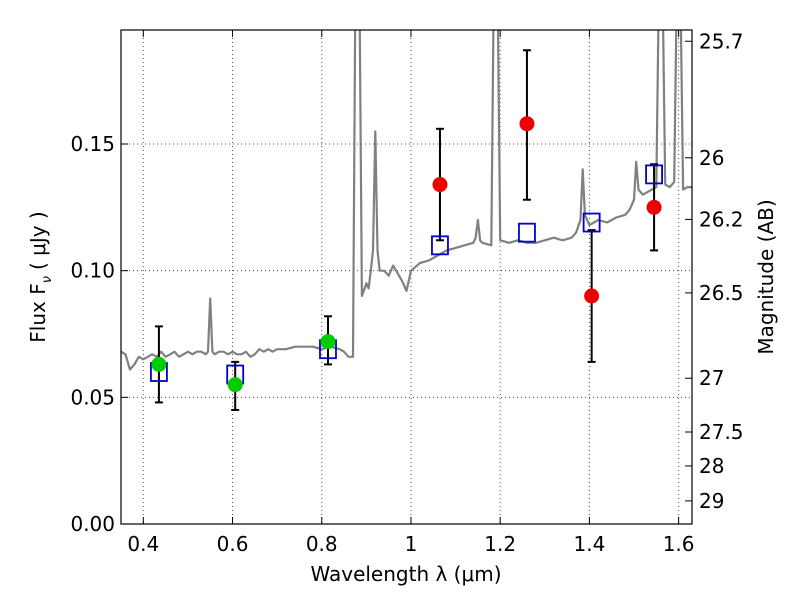  I want to click on x-tick-label: 1, so click(411, 544).